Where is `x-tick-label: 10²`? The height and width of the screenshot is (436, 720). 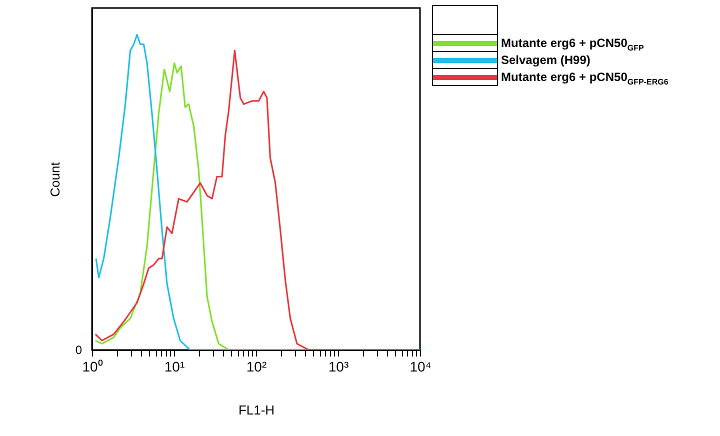
x-tick-label: 10² is located at coordinates (256, 366).